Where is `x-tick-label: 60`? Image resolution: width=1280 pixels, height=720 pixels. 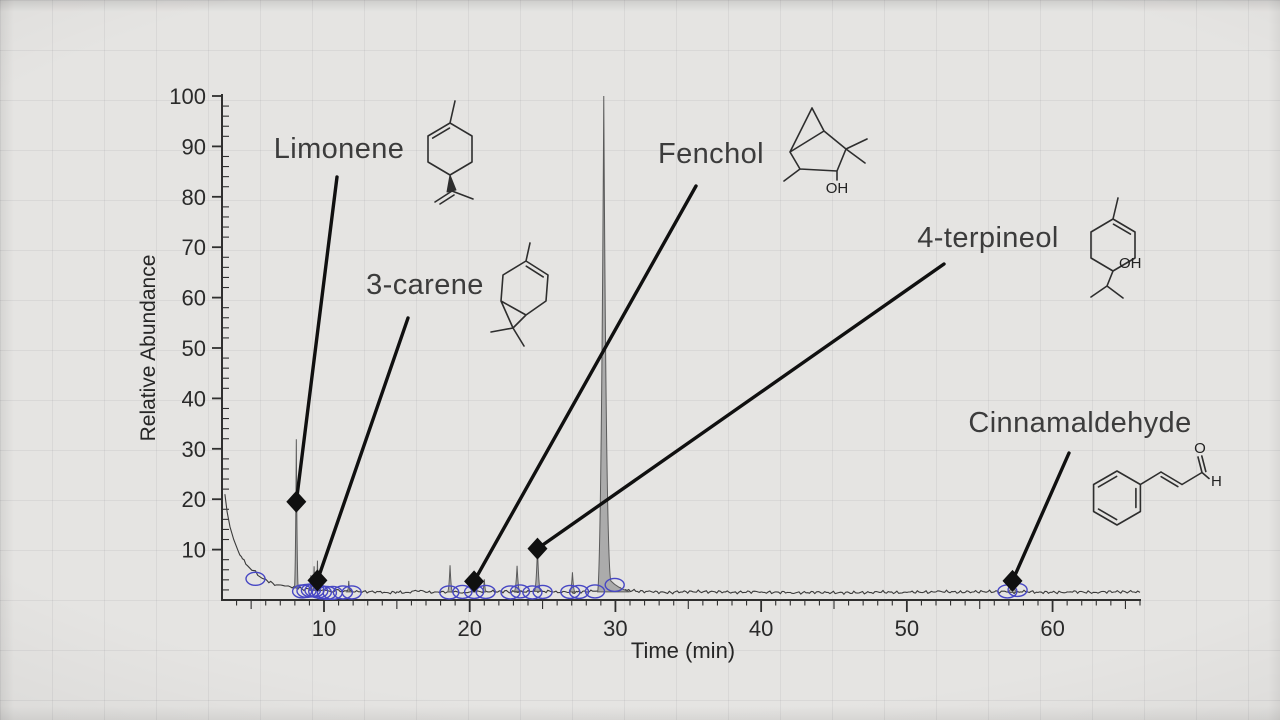 x-tick-label: 60 is located at coordinates (1052, 628).